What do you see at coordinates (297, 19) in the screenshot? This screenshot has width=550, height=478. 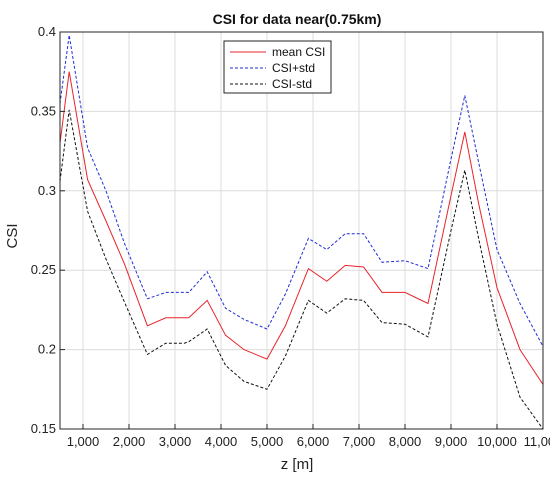 I see `chart-title: CSI for data near(0.75km)` at bounding box center [297, 19].